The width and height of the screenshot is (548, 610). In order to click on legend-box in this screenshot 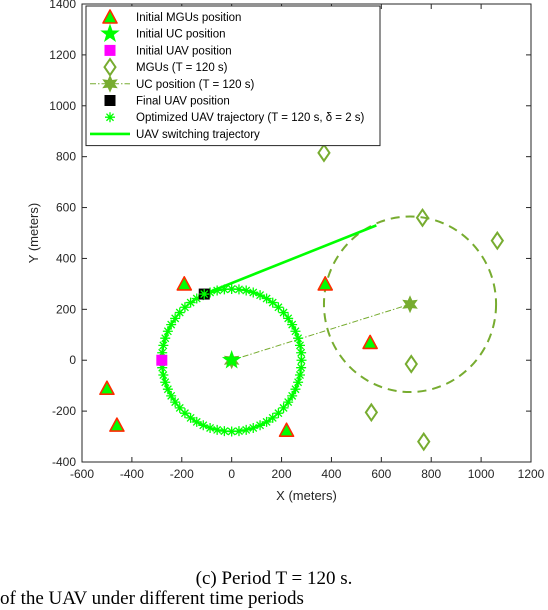, I will do `click(233, 76)`.